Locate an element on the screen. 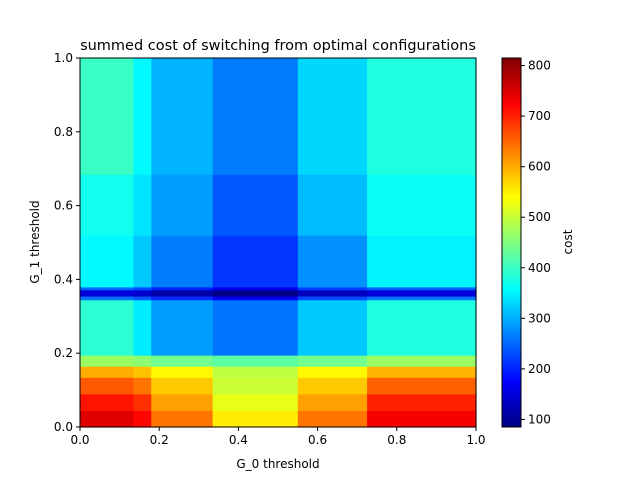 The height and width of the screenshot is (480, 640). x-tick-label: 0.4 is located at coordinates (238, 440).